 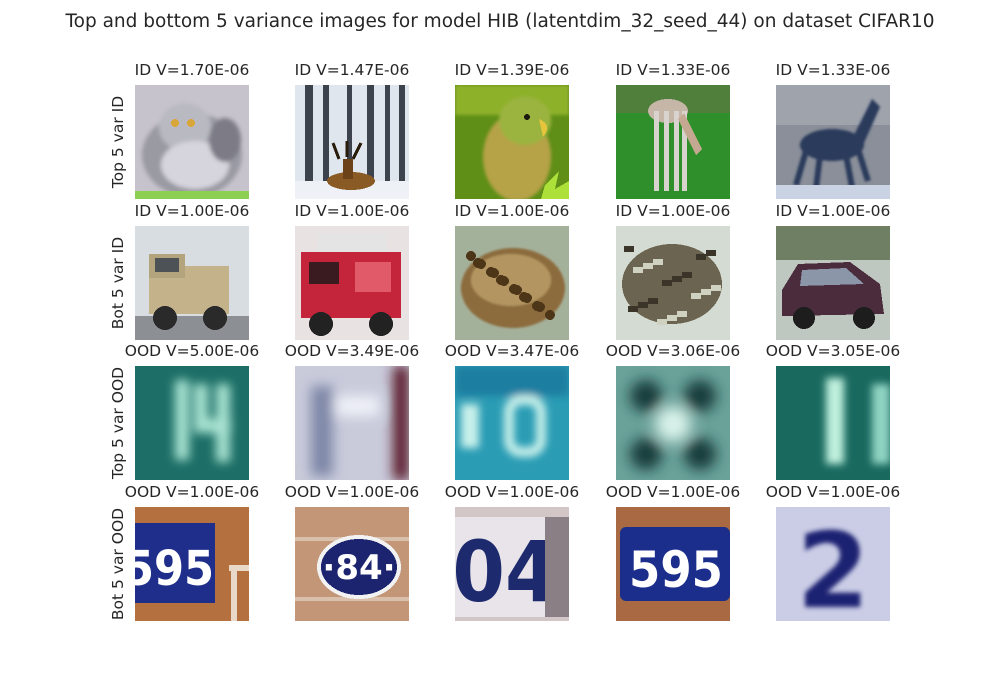 What do you see at coordinates (118, 283) in the screenshot?
I see `row-label: Bot 5 var ID` at bounding box center [118, 283].